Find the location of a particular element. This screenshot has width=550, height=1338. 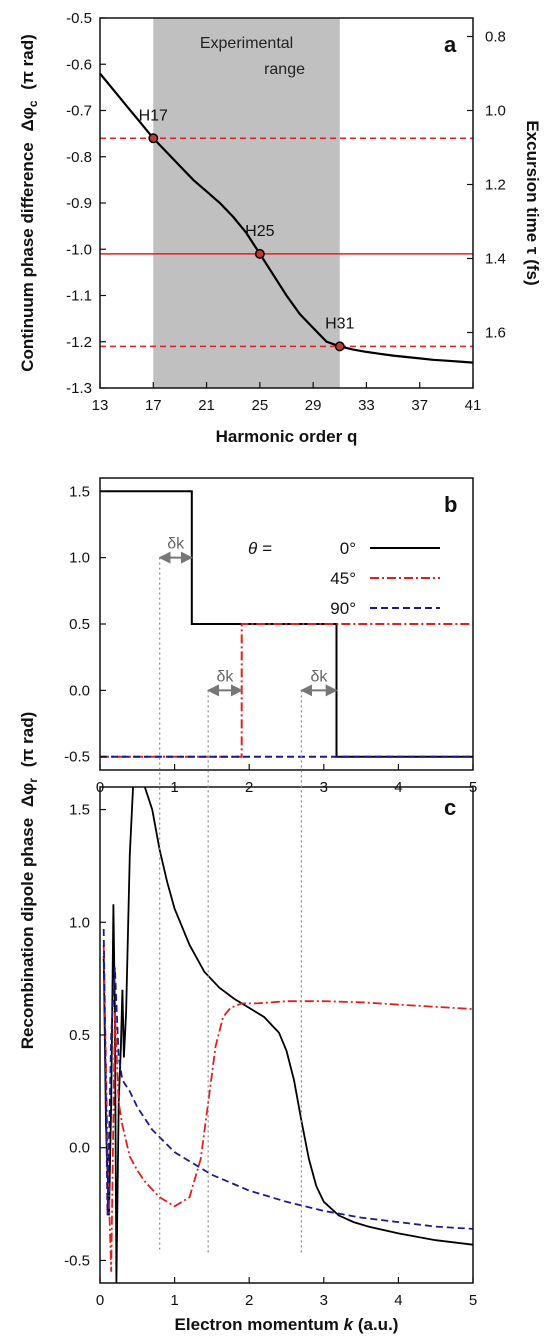

y-tick-label: -0.8 is located at coordinates (79, 157).